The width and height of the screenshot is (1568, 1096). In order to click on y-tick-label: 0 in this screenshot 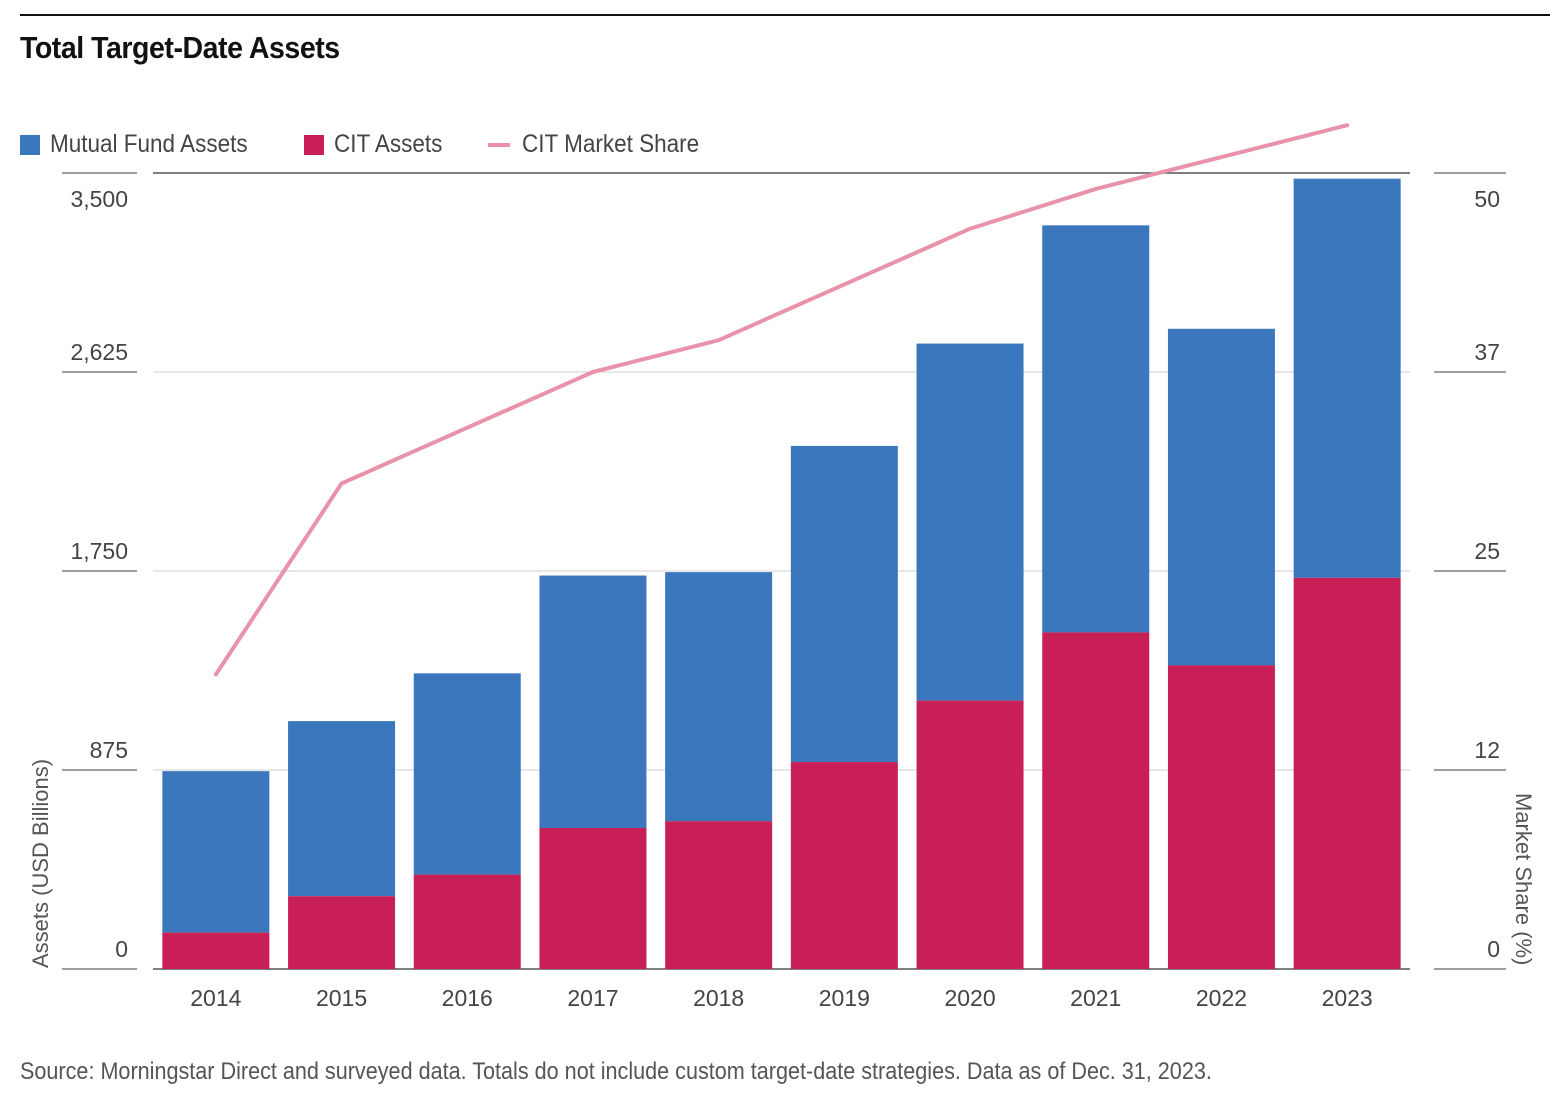, I will do `click(121, 949)`.